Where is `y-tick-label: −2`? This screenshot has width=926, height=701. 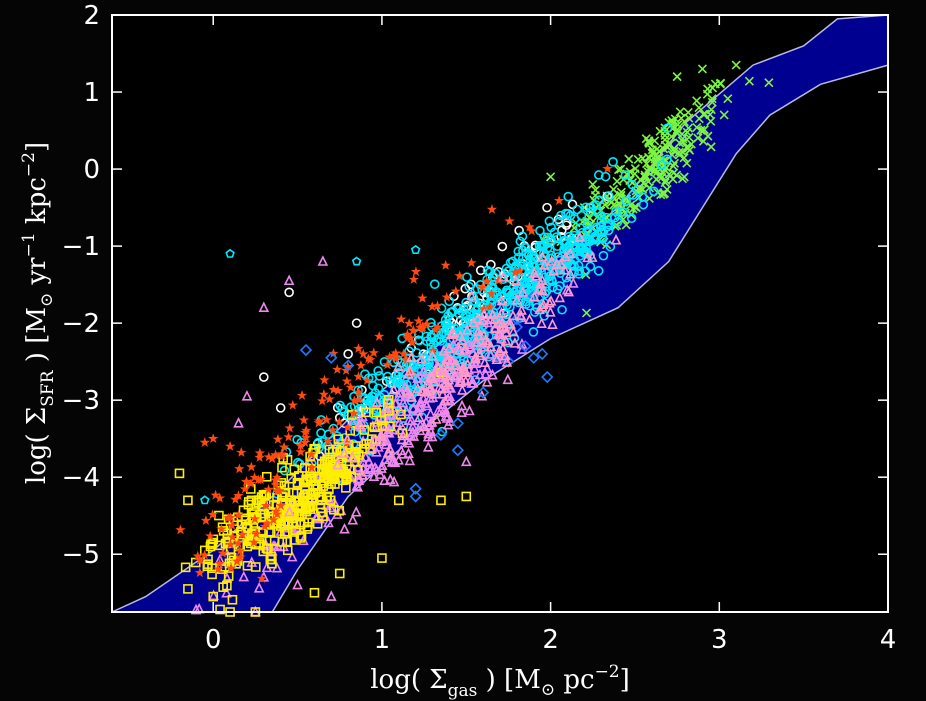 y-tick-label: −2 is located at coordinates (81, 324).